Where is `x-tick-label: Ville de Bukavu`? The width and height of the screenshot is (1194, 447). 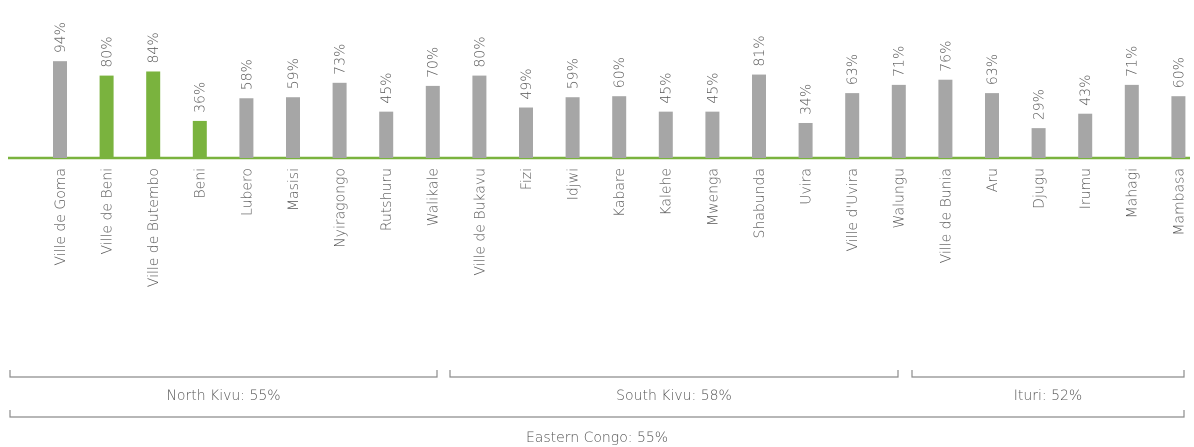
x-tick-label: Ville de Bukavu is located at coordinates (480, 222).